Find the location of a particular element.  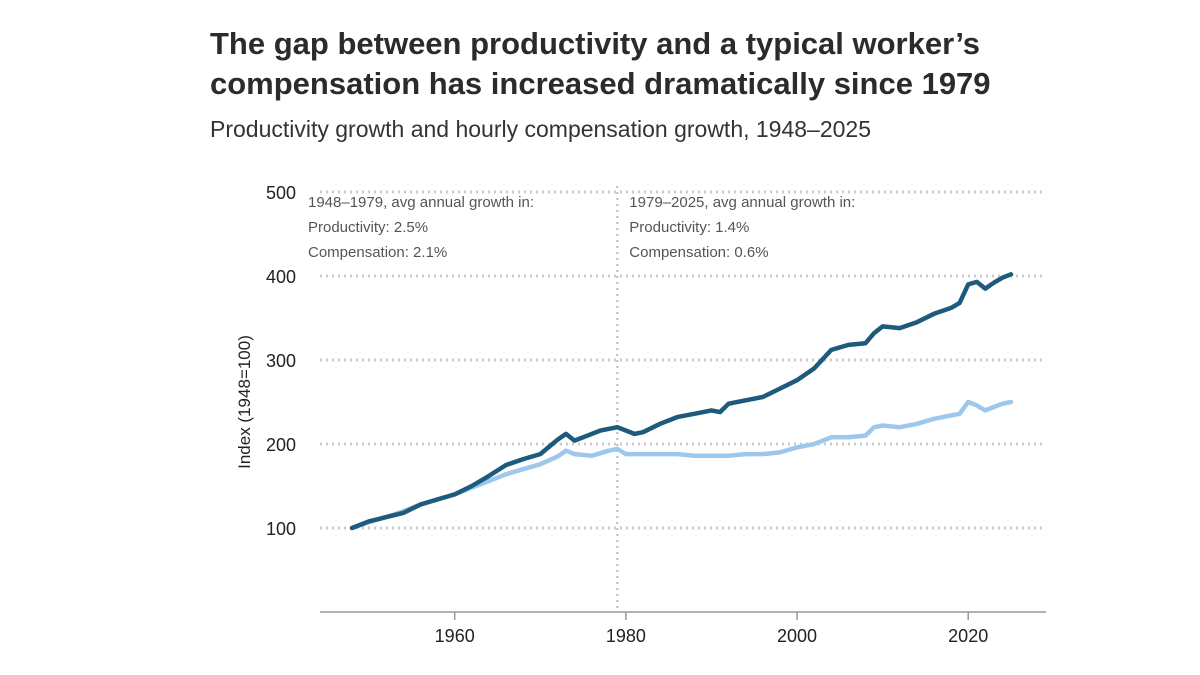

series-line-compensation is located at coordinates (681, 465).